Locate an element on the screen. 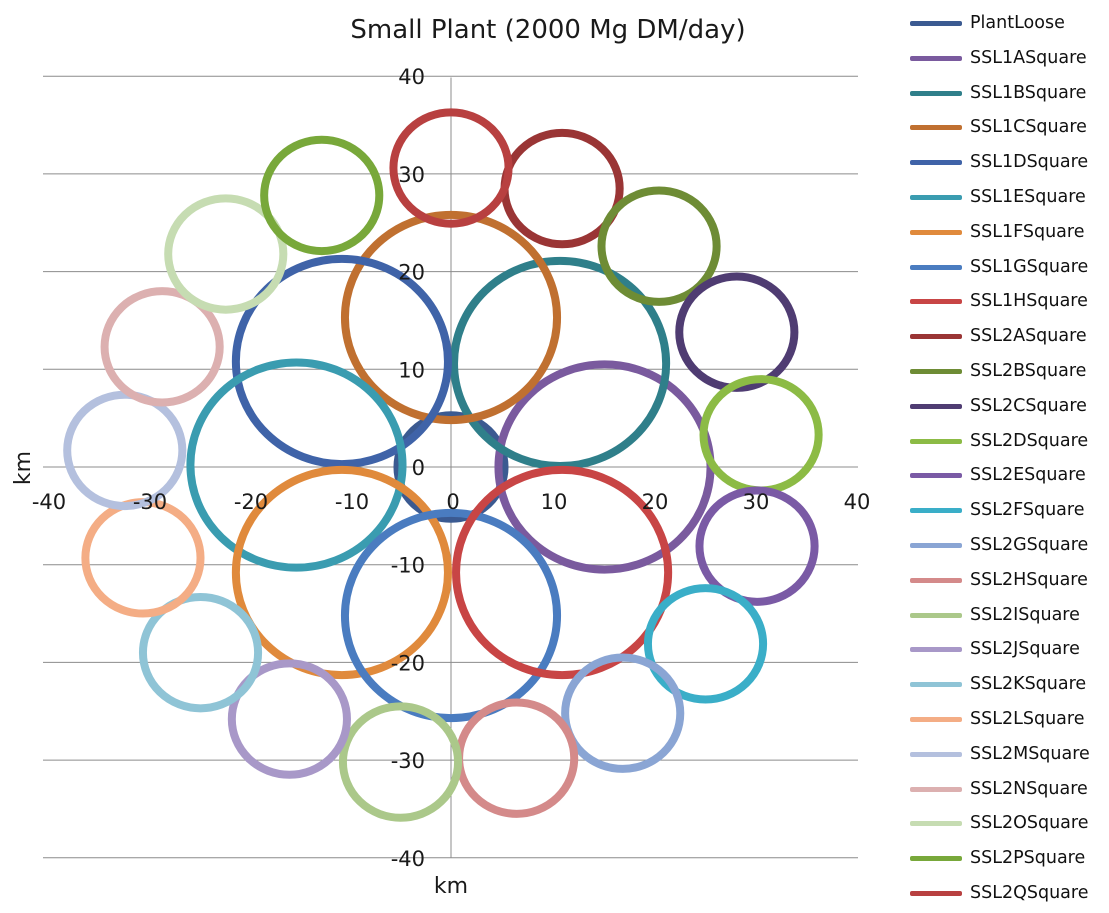 The width and height of the screenshot is (1109, 913). legend-item: SSL1FSquare is located at coordinates (1009, 234).